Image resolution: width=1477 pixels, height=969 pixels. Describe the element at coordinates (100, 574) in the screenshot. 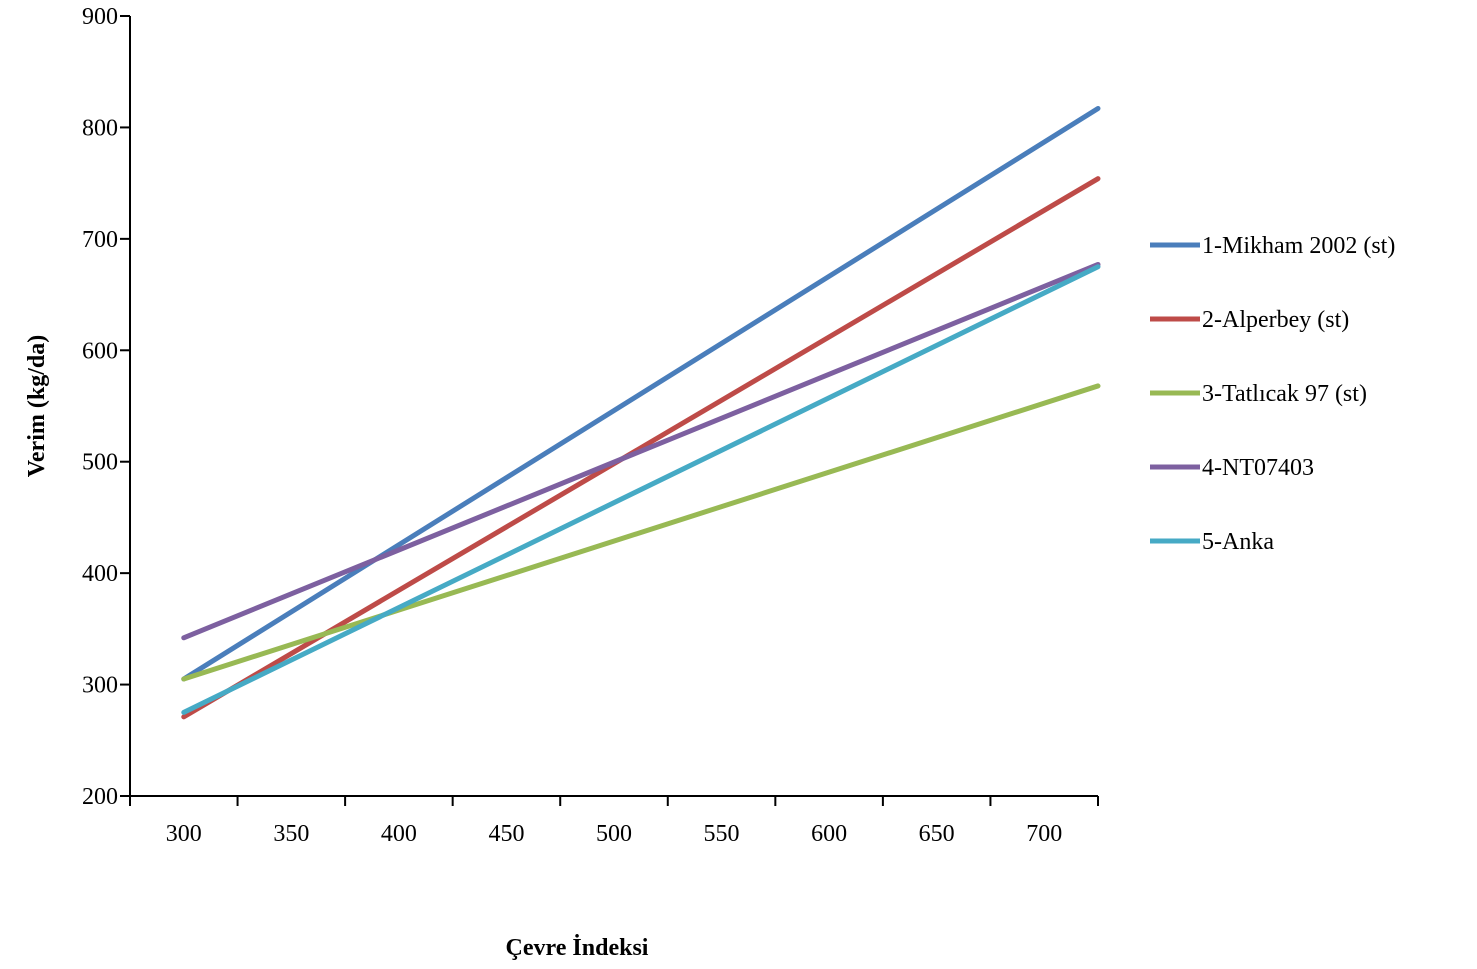

I see `y-tick-label: 400` at that location.